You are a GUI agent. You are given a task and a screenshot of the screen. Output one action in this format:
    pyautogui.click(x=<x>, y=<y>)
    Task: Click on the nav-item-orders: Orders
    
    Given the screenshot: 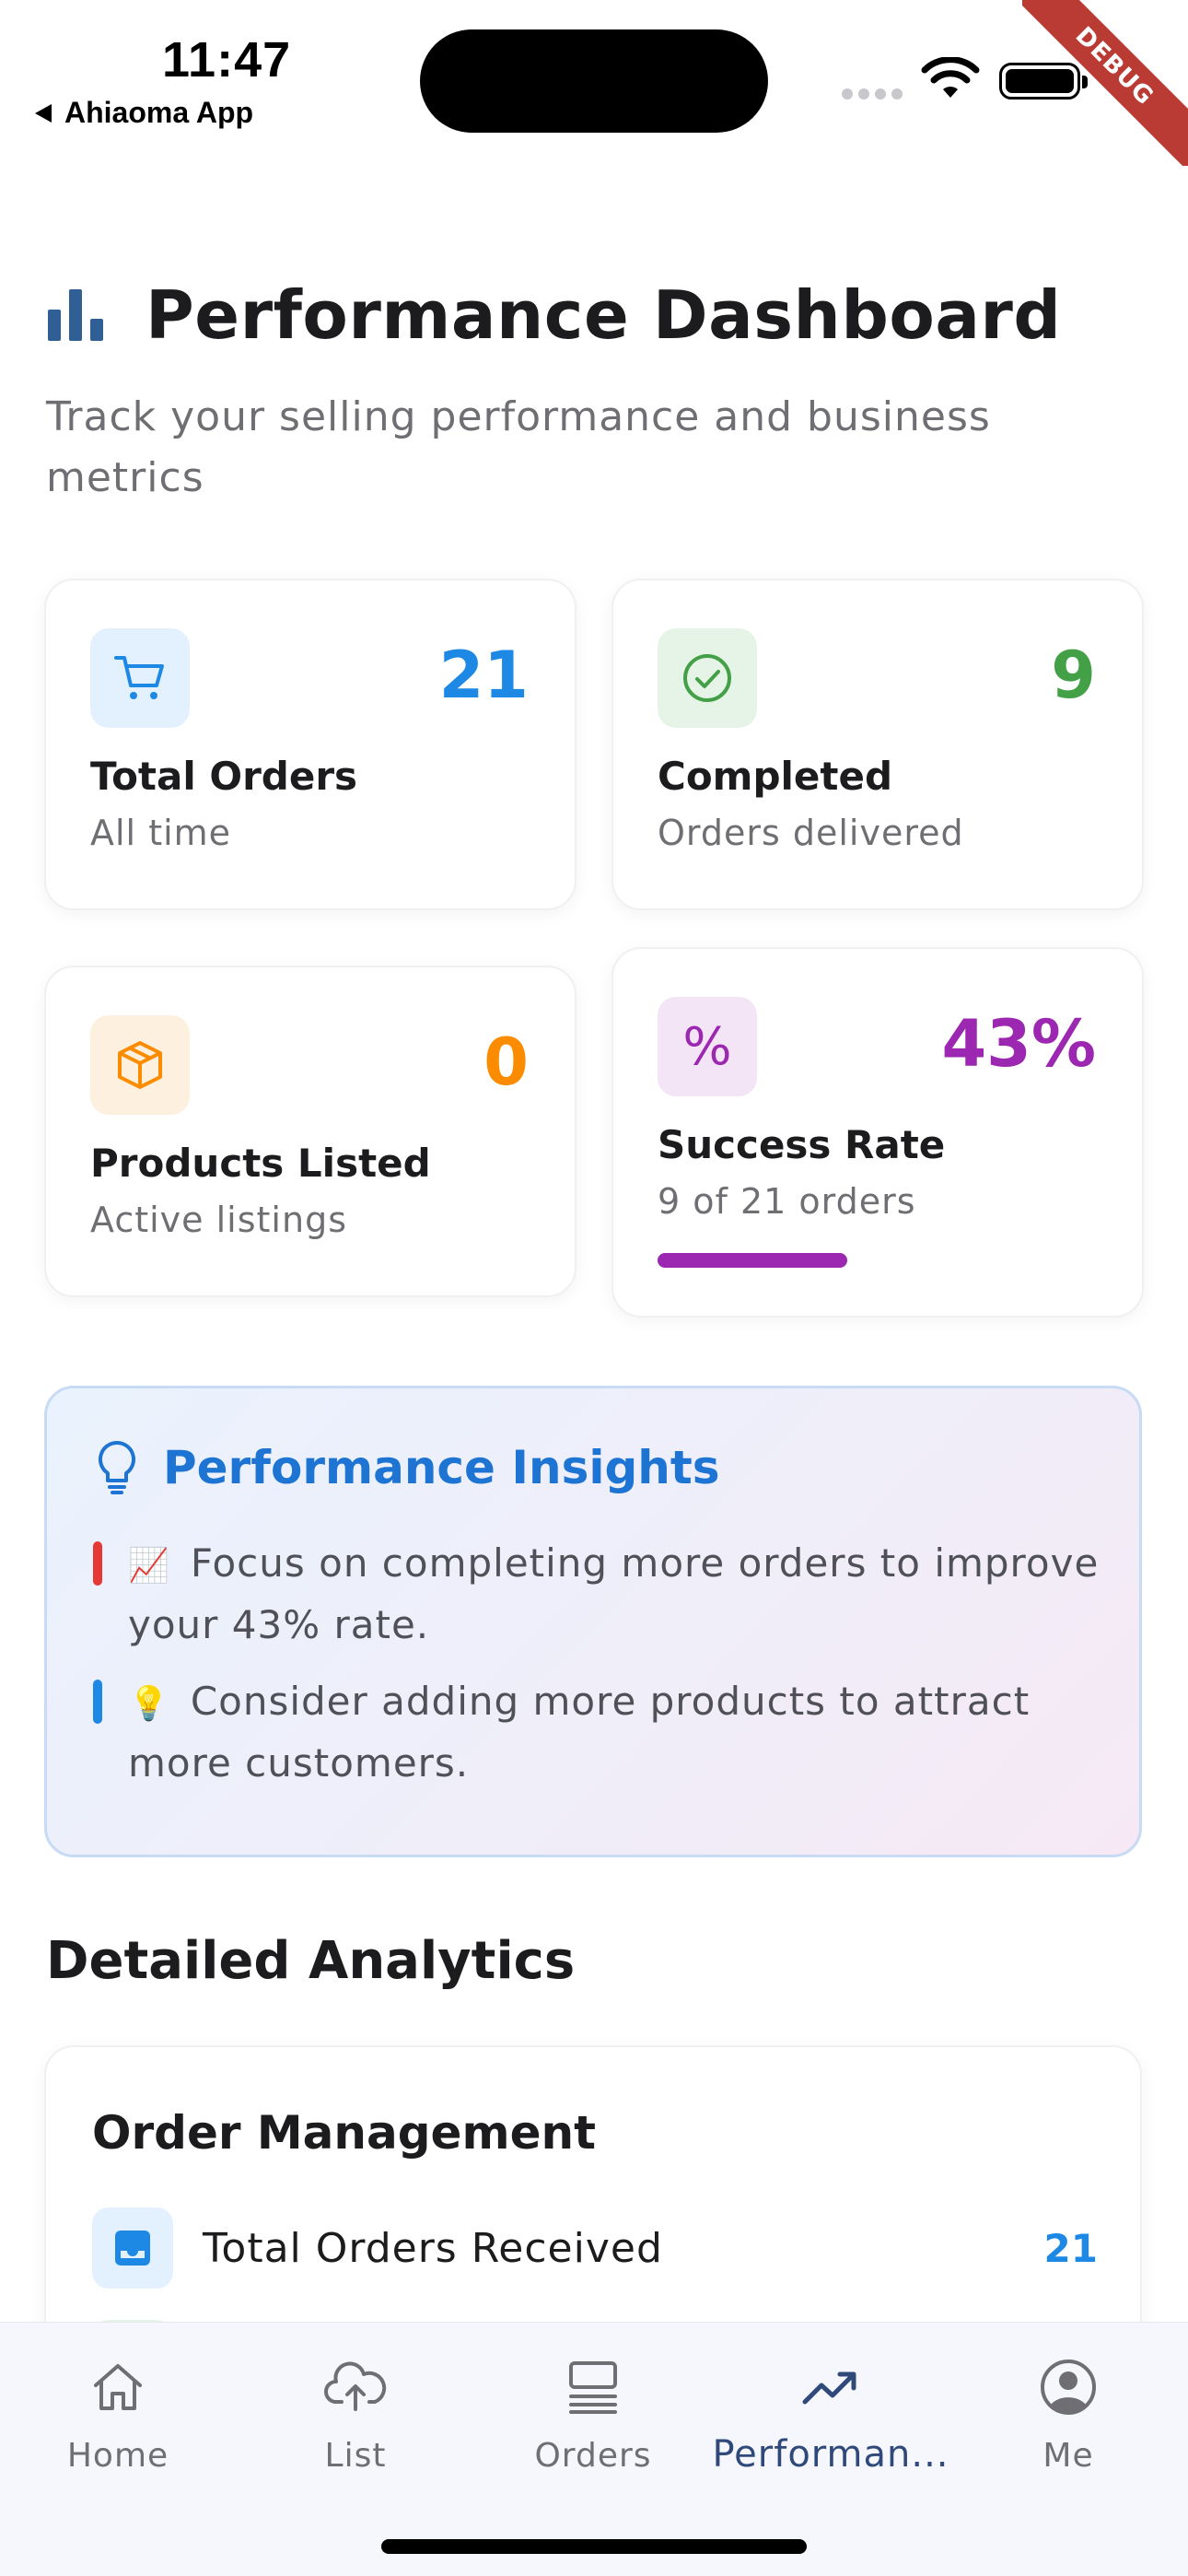 What is the action you would take?
    pyautogui.click(x=593, y=2412)
    